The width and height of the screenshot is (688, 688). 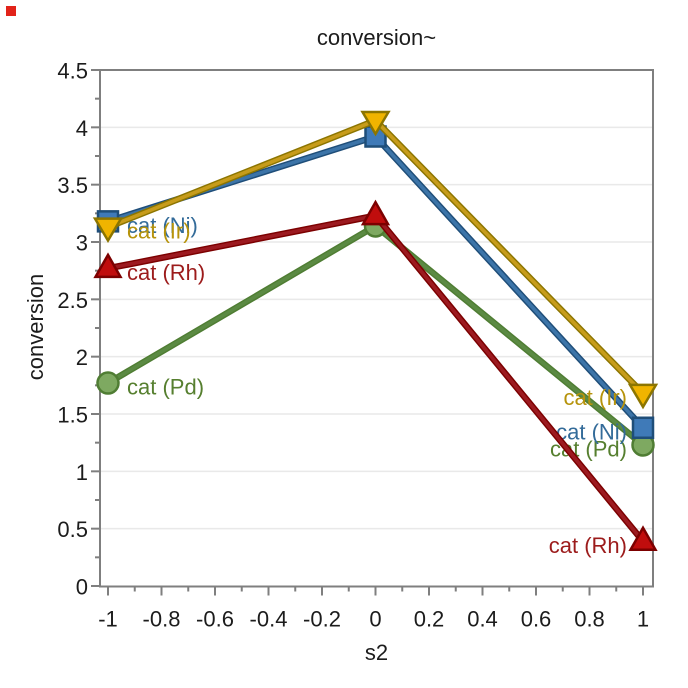 What do you see at coordinates (82, 587) in the screenshot?
I see `y-tick-label: 0` at bounding box center [82, 587].